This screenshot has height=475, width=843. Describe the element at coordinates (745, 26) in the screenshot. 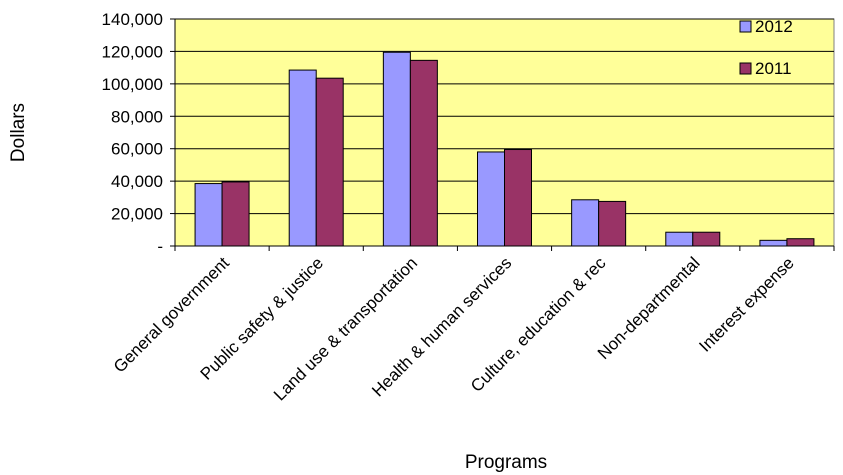

I see `legend-swatch-2012` at that location.